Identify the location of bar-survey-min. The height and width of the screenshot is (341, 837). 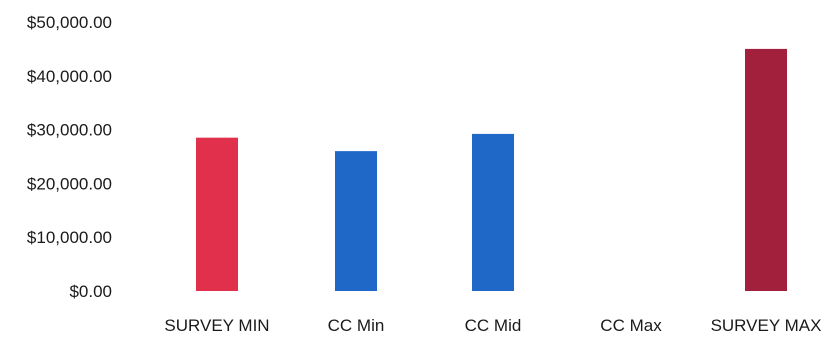
(217, 214).